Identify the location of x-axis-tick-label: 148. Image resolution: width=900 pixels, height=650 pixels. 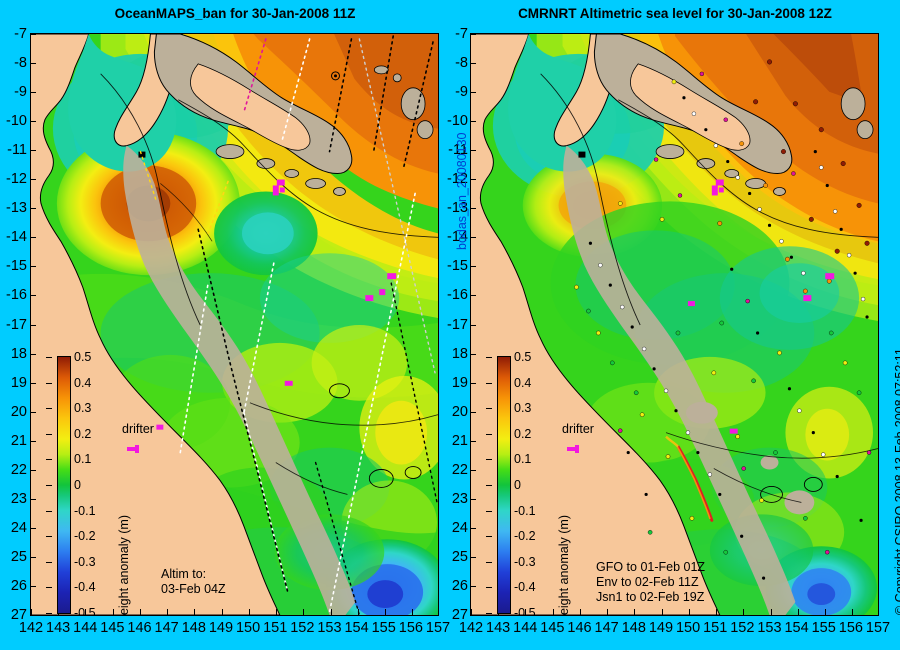
(193, 628).